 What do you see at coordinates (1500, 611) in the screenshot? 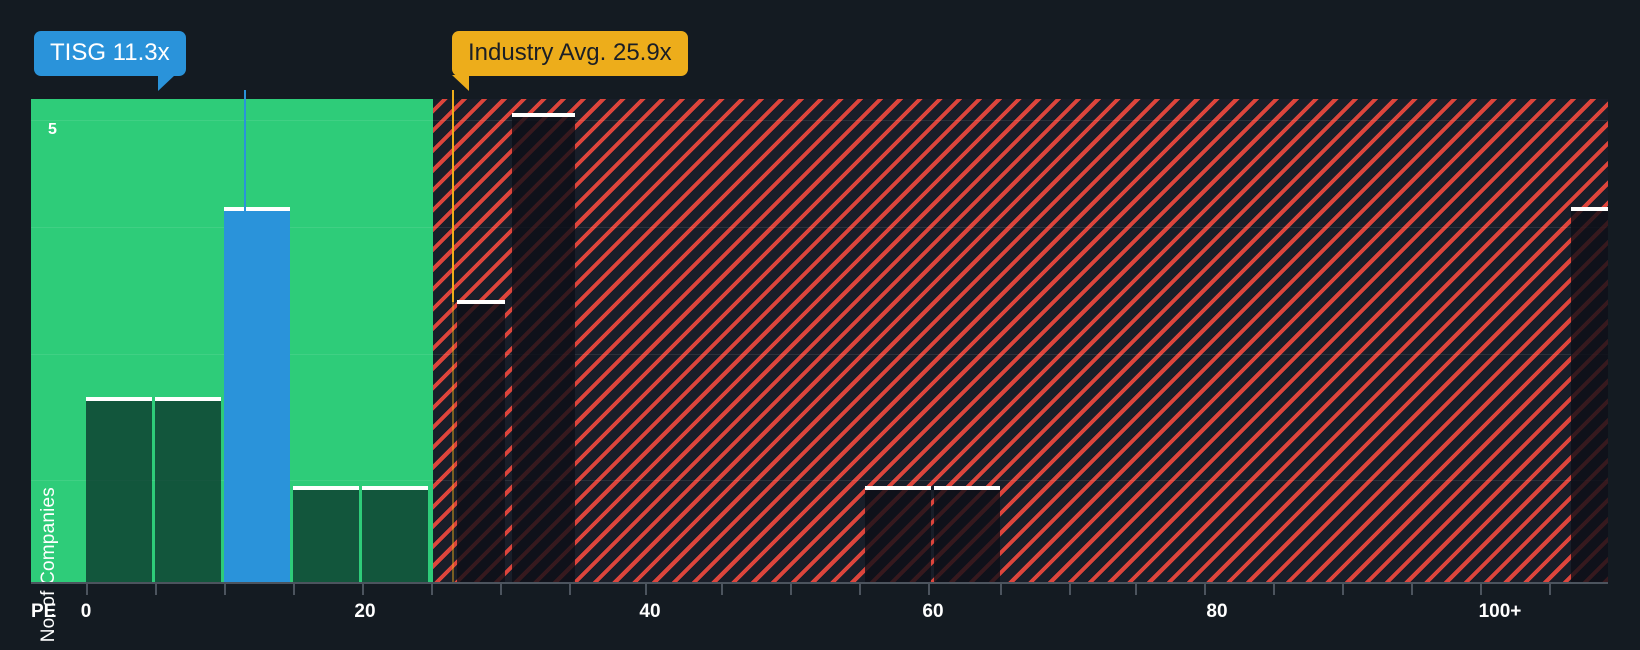
I see `x-axis-tick-label-100: 100+` at bounding box center [1500, 611].